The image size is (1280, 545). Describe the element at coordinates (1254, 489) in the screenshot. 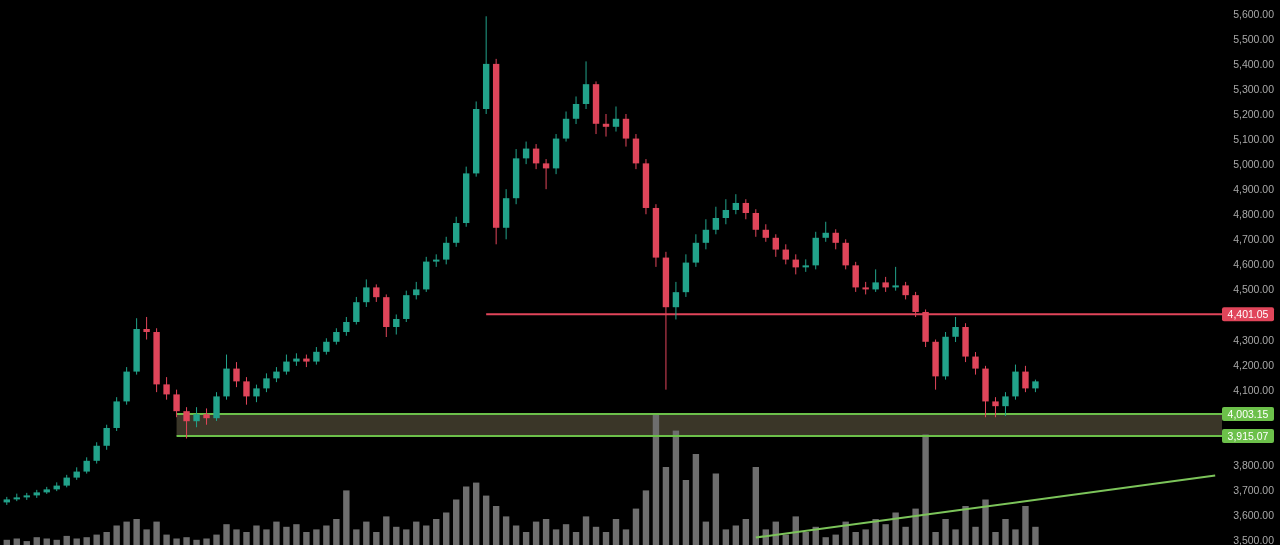

I see `y-tick-label: 3,700.00` at that location.